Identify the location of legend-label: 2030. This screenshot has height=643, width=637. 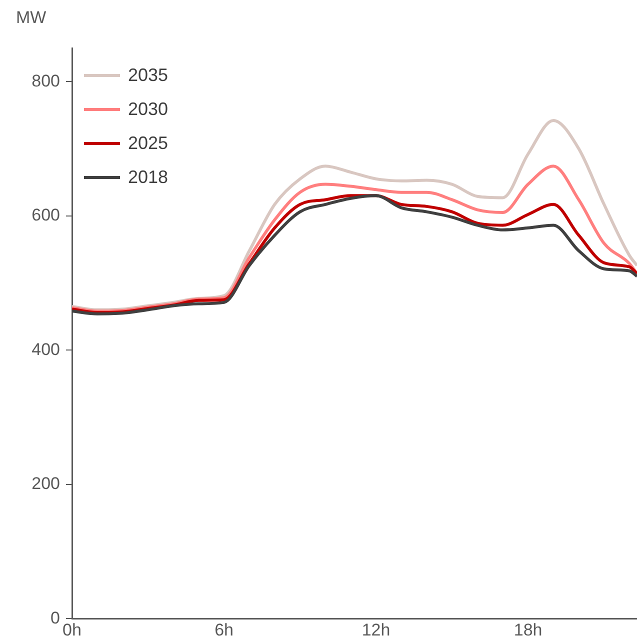
(148, 109).